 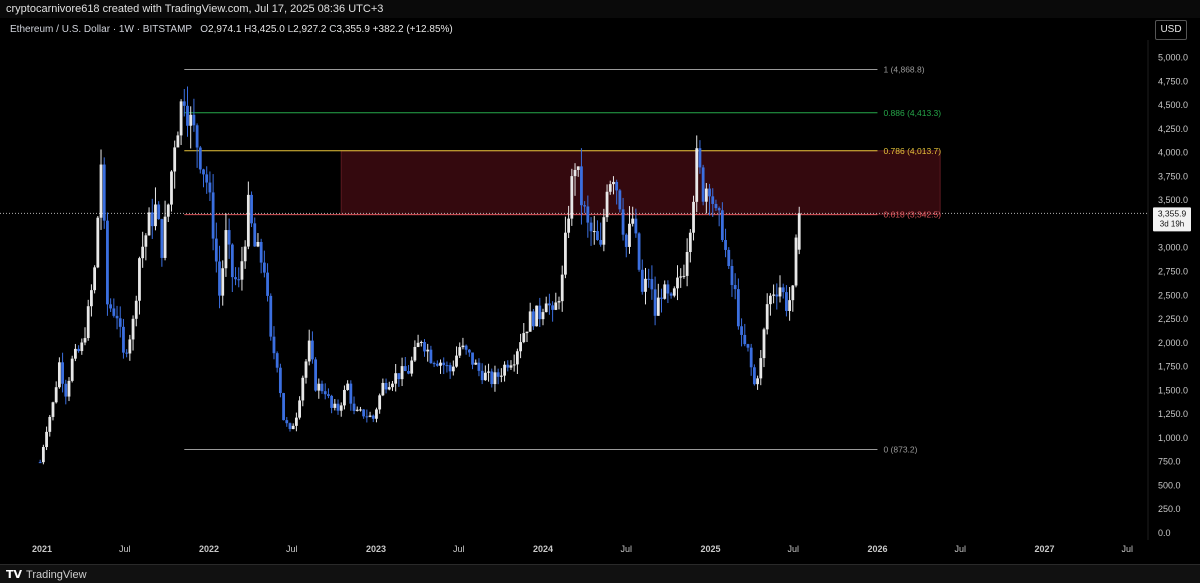 What do you see at coordinates (1173, 390) in the screenshot?
I see `y-tick-label: 1,500.0` at bounding box center [1173, 390].